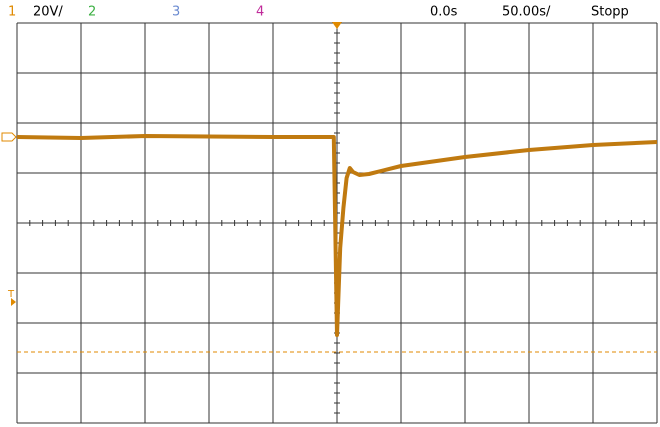  Describe the element at coordinates (260, 12) in the screenshot. I see `channel-label: 4` at that location.